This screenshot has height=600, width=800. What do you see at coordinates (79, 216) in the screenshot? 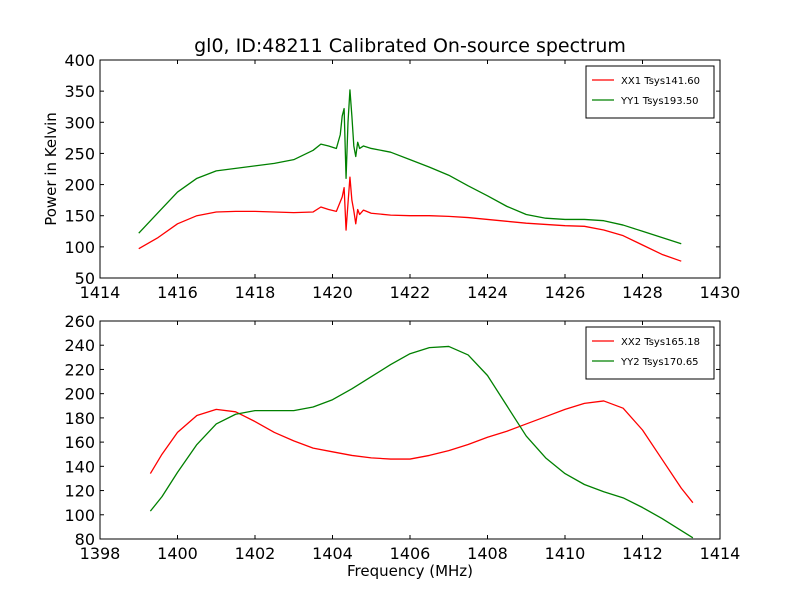
I see `y-tick-label: 150` at bounding box center [79, 216].